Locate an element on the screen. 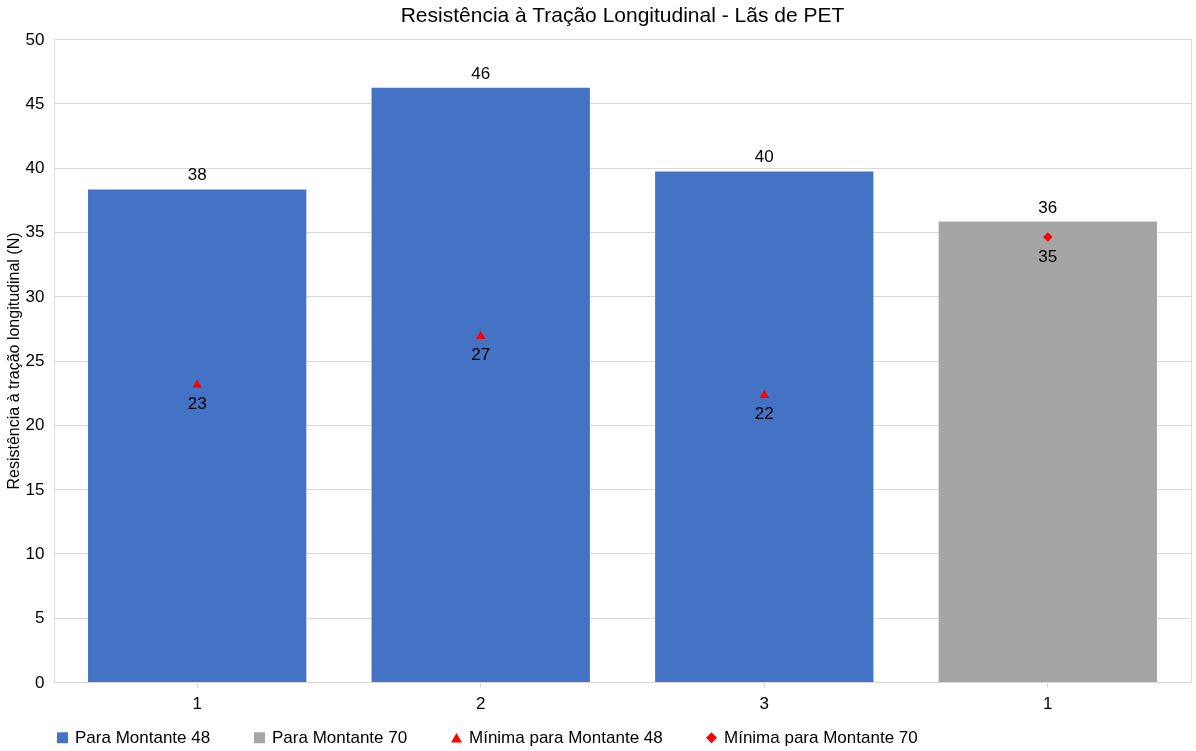  legend-label: Mínima para Montante 48 is located at coordinates (566, 737).